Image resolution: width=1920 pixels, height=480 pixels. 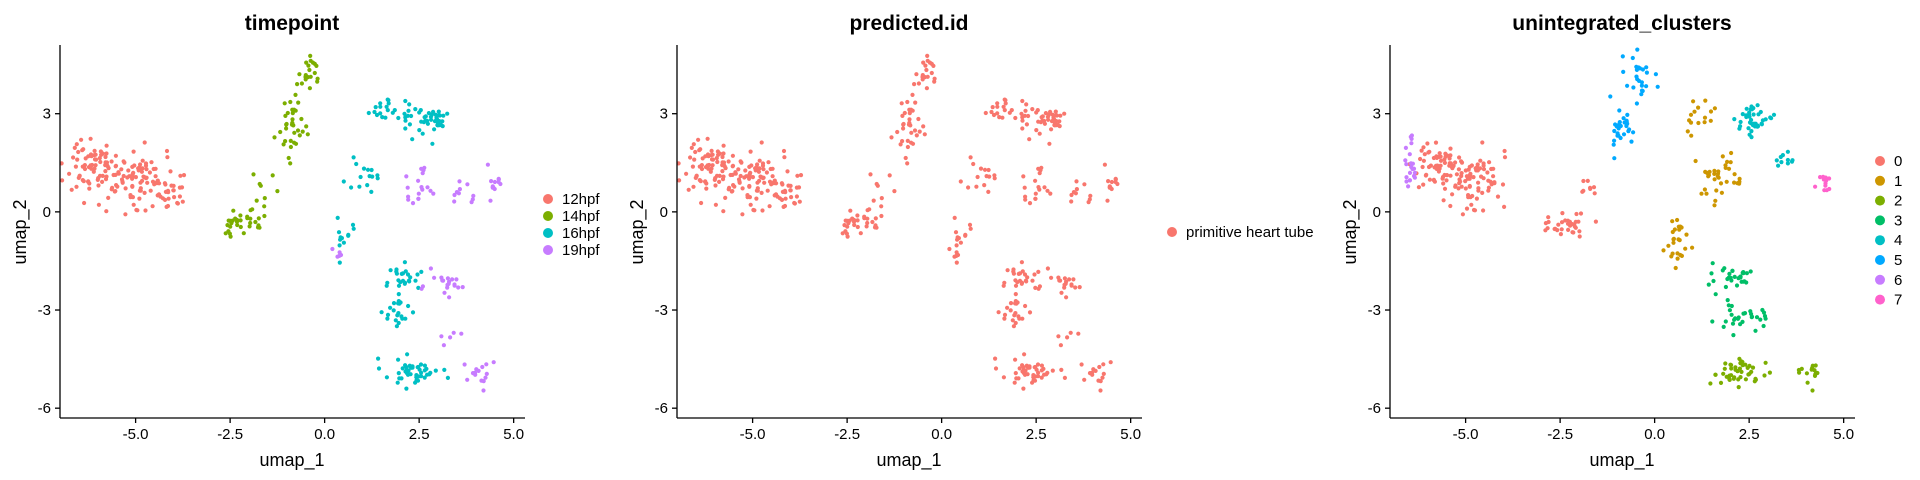 What do you see at coordinates (664, 114) in the screenshot?
I see `y-tick-label: 3` at bounding box center [664, 114].